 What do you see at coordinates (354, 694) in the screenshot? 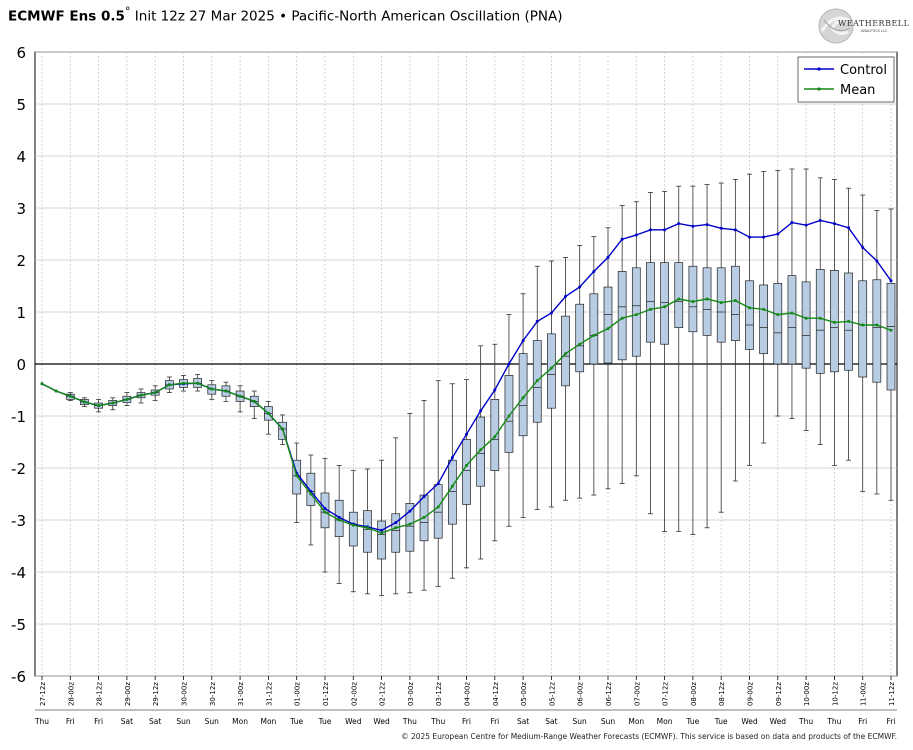
I see `x-tick-label: 02-00z` at bounding box center [354, 694].